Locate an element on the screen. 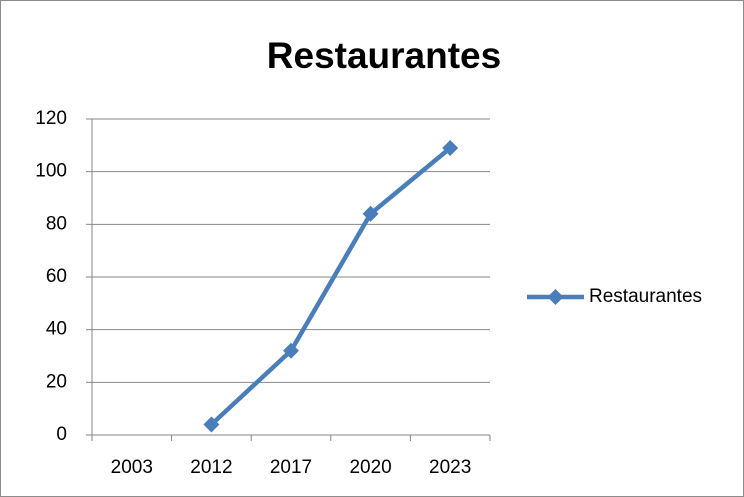 The width and height of the screenshot is (744, 497). y-tick-label: 120 is located at coordinates (51, 118).